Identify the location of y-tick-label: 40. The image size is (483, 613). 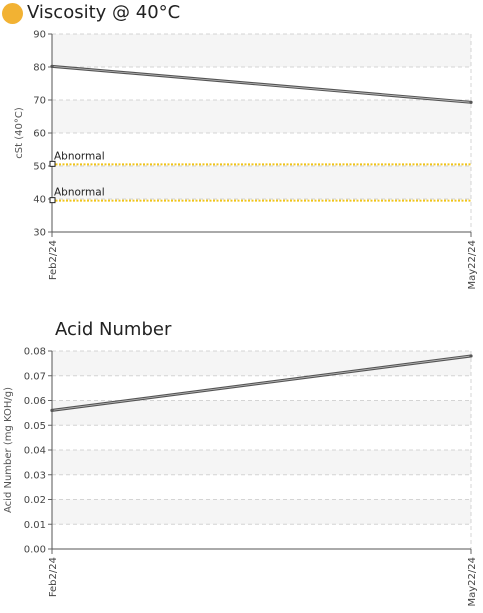
(39, 200).